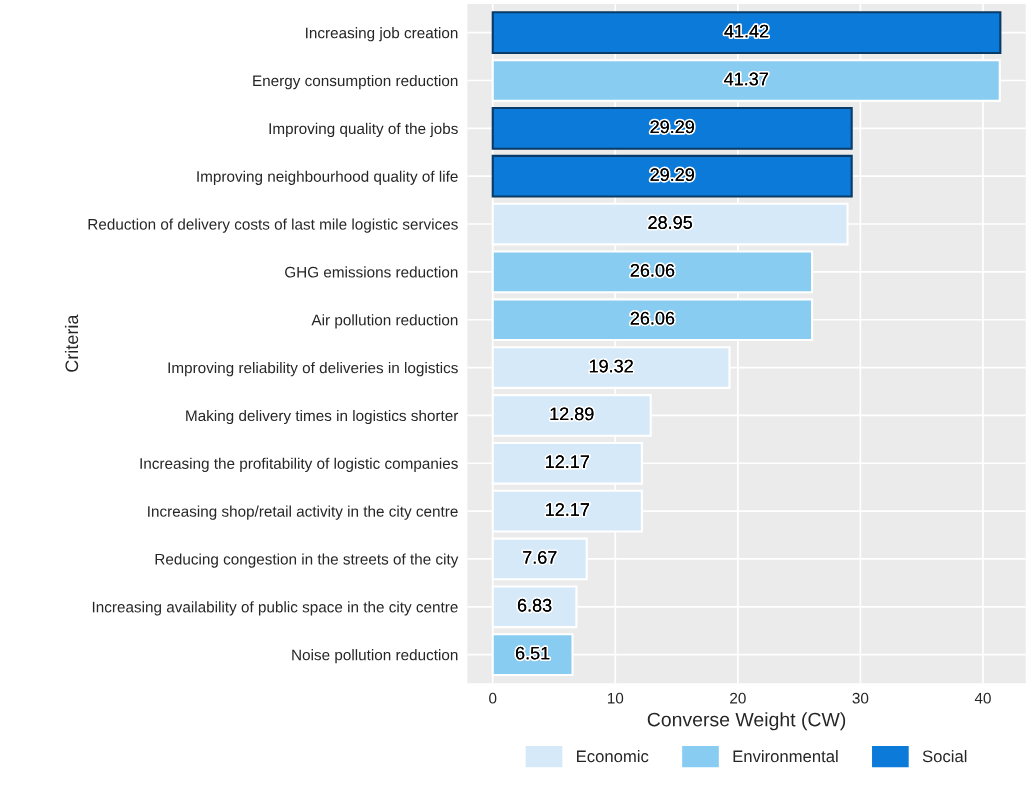 The image size is (1034, 790). Describe the element at coordinates (327, 177) in the screenshot. I see `y-tick-label: Improving neighbourhood quality of life` at that location.